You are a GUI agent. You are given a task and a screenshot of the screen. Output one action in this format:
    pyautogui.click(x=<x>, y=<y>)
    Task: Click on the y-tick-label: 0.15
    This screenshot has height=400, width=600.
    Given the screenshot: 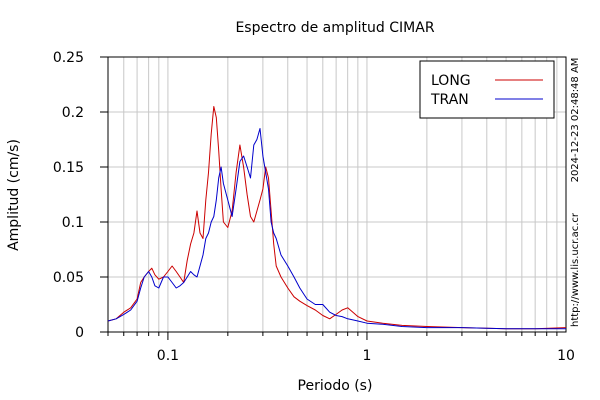 What is the action you would take?
    pyautogui.click(x=68, y=168)
    